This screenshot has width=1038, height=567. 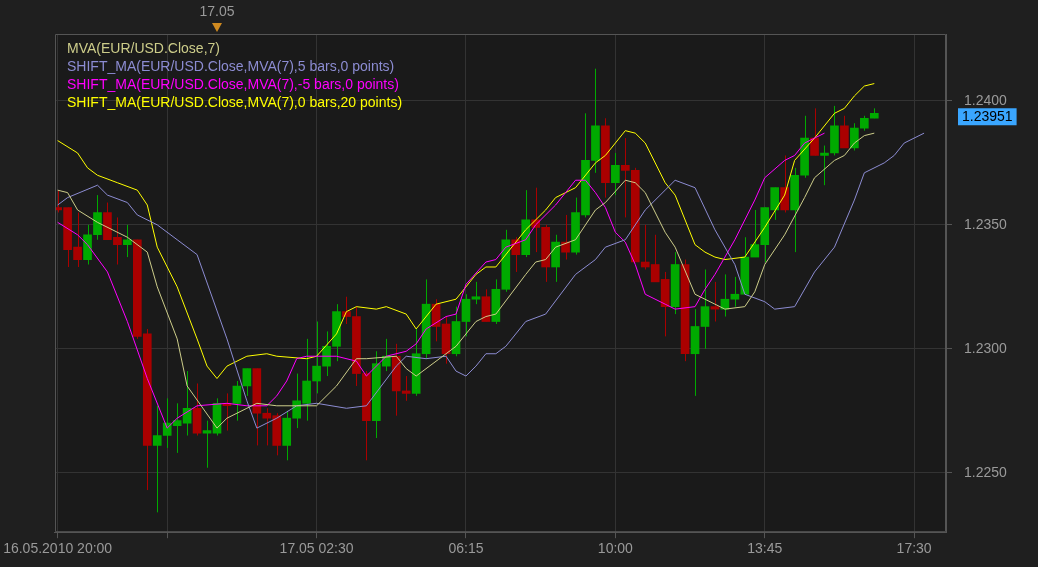 What do you see at coordinates (987, 116) in the screenshot?
I see `text: 1.23951` at bounding box center [987, 116].